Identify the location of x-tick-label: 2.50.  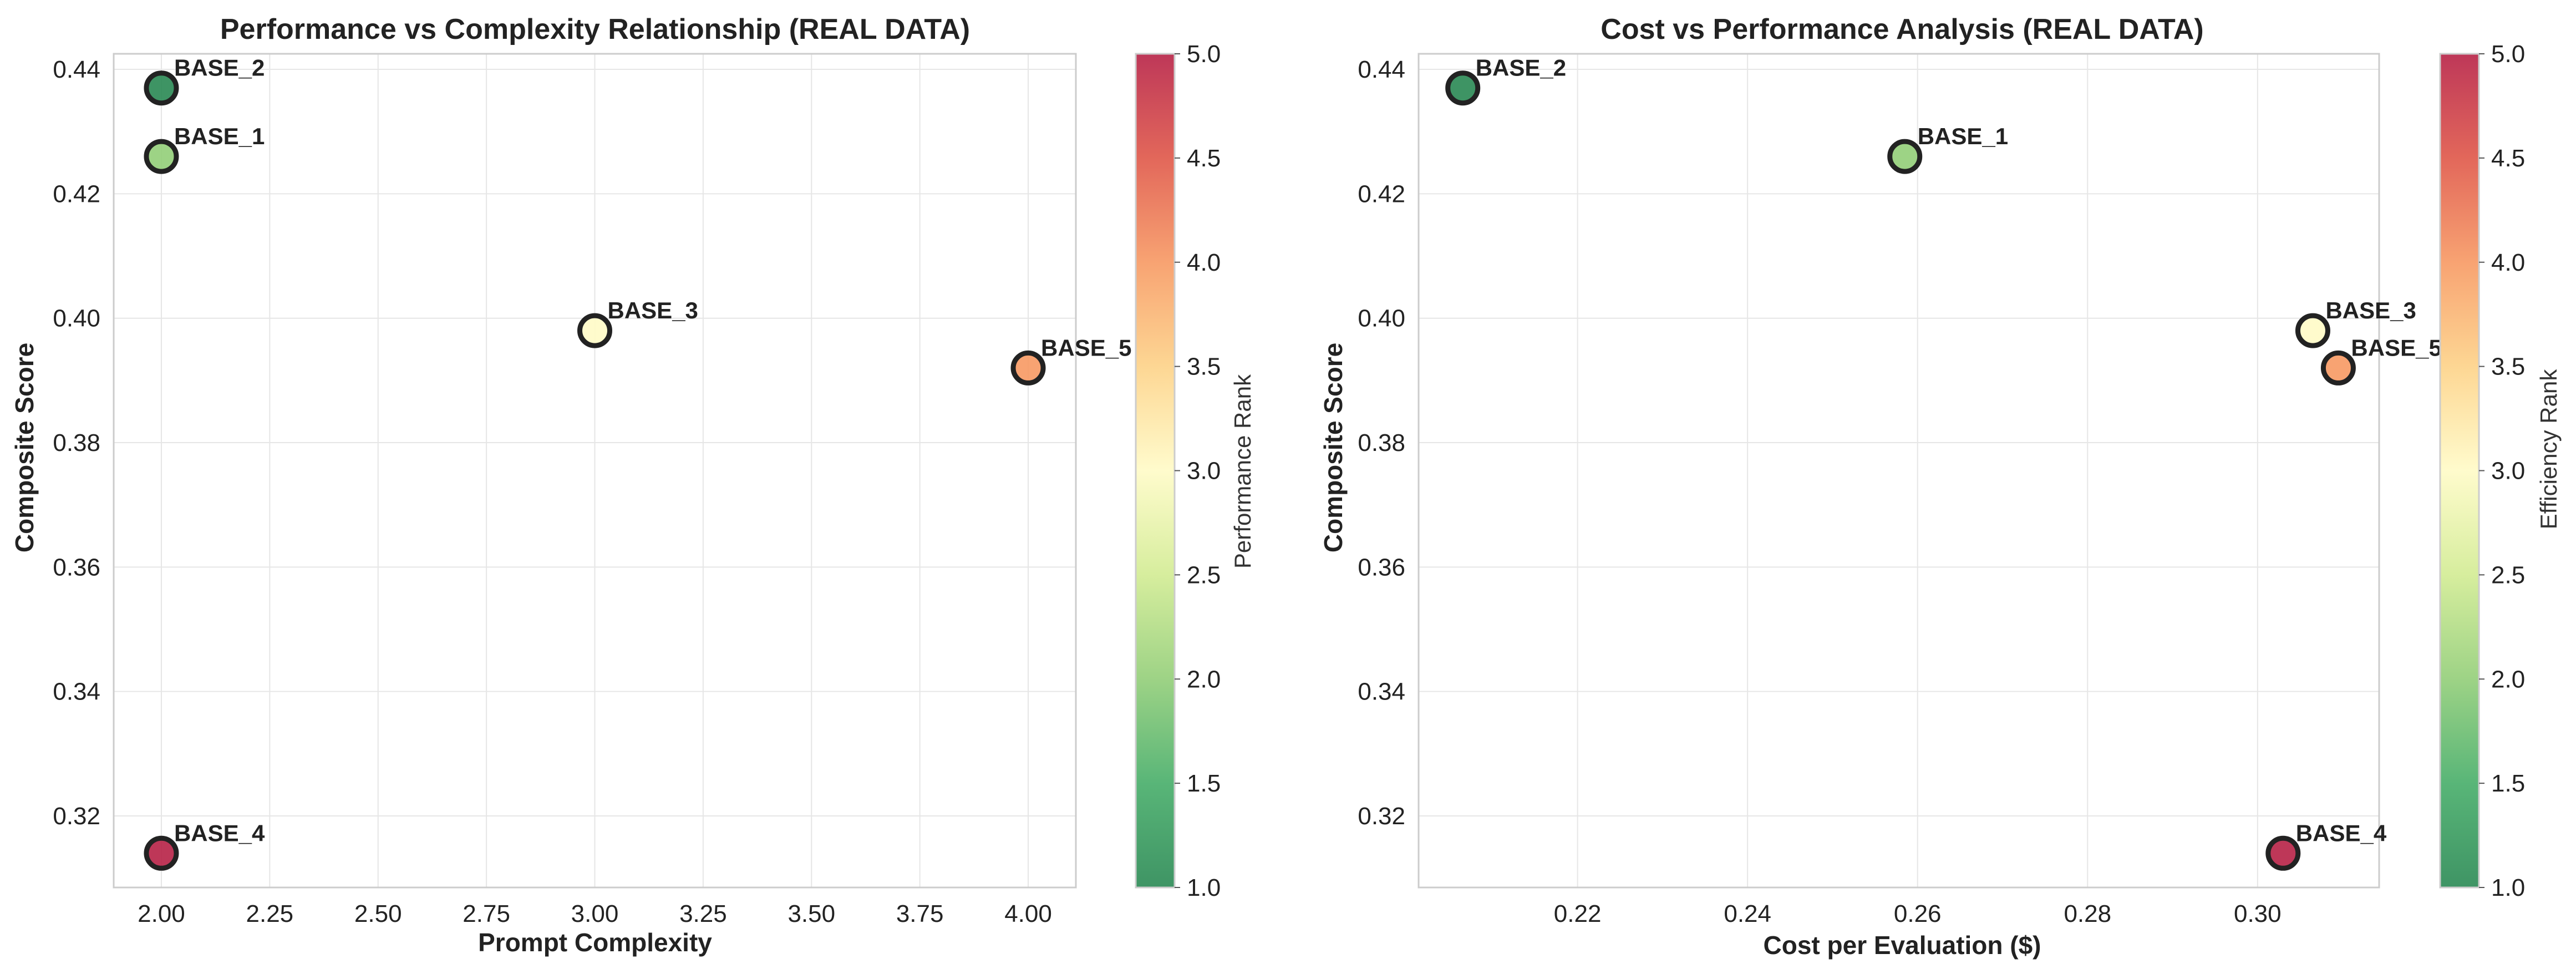
(378, 913).